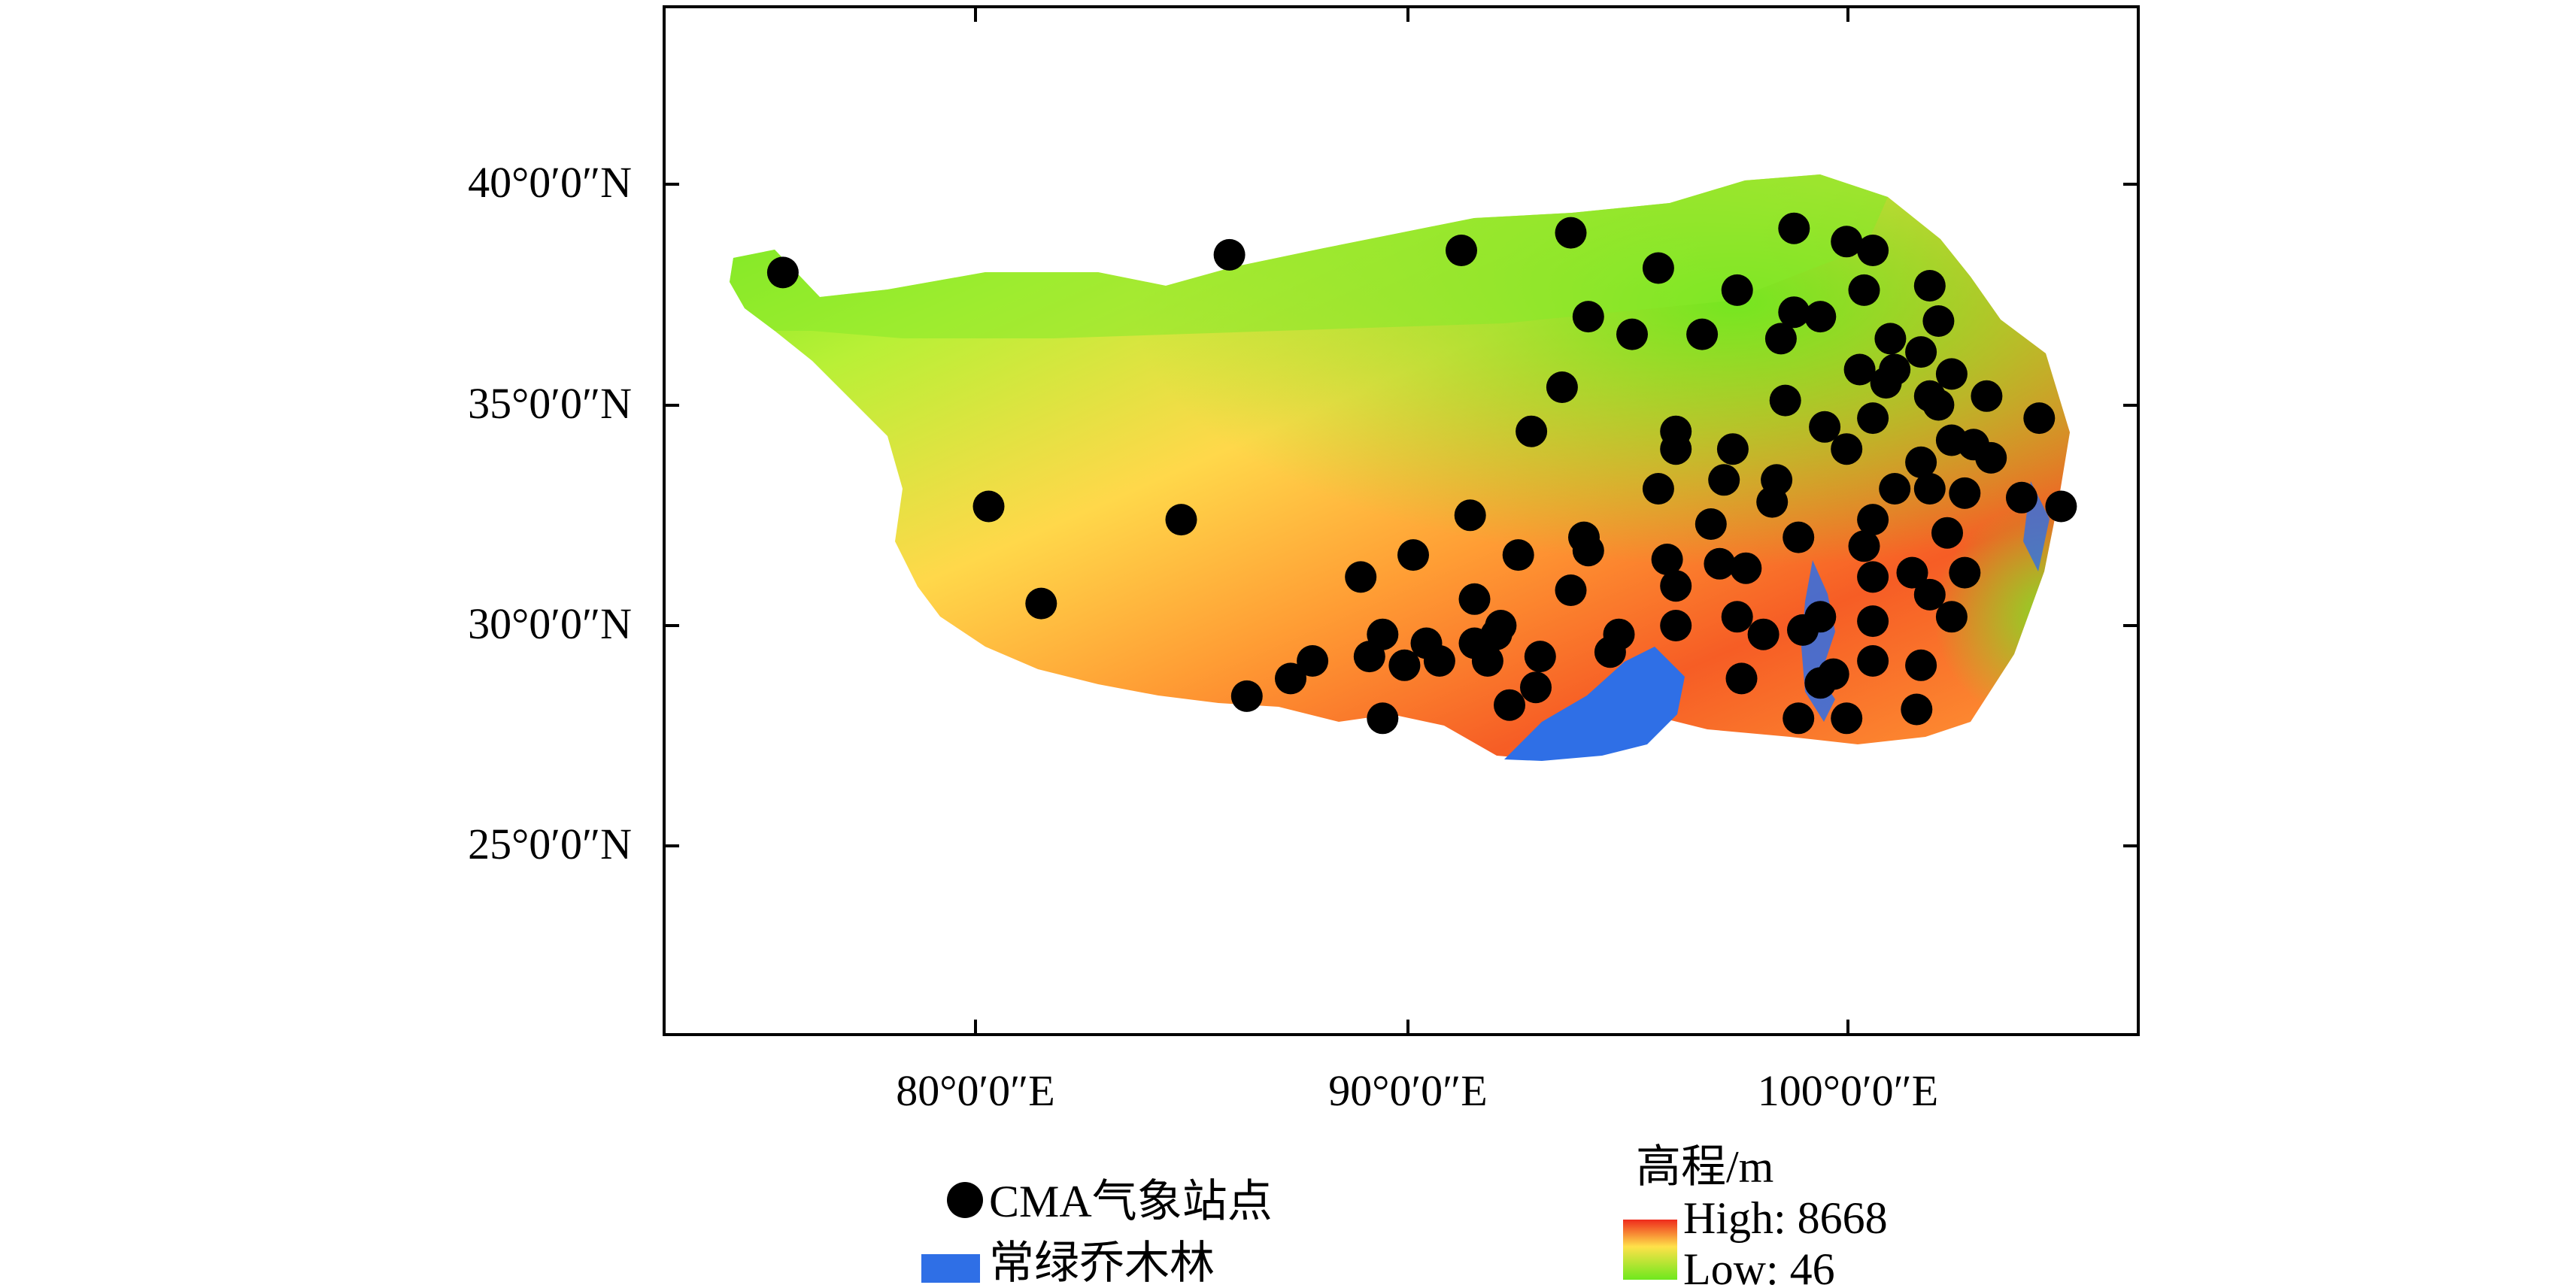  Describe the element at coordinates (550, 844) in the screenshot. I see `y-label-25n: 25°0′0″N` at that location.